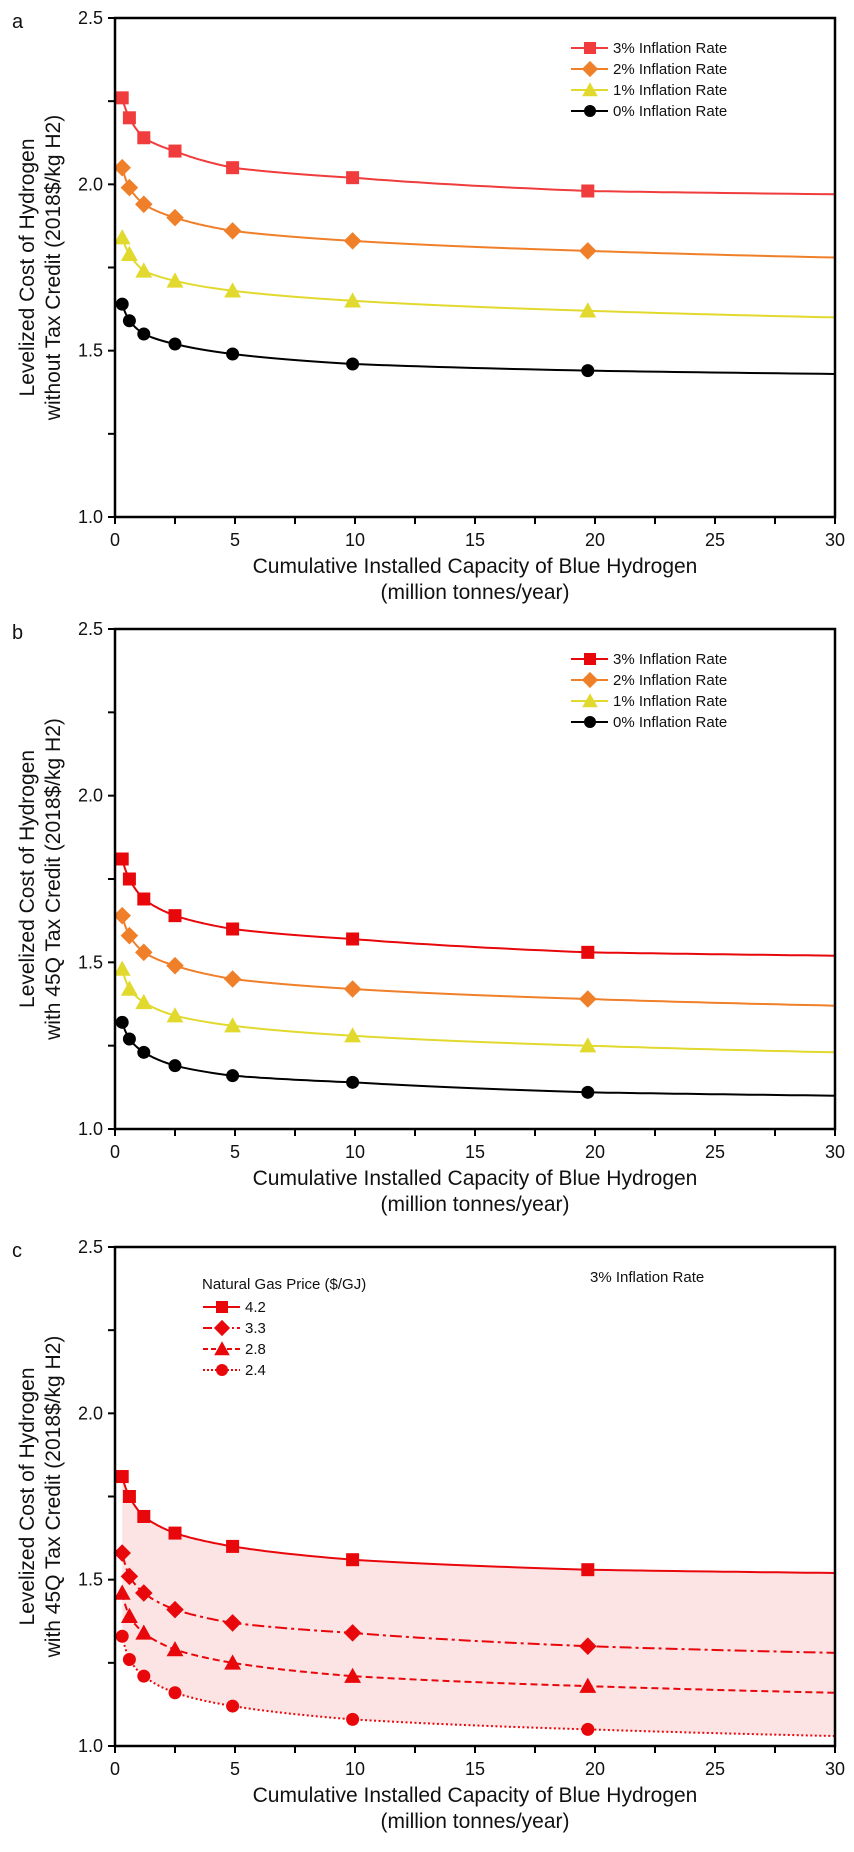 The image size is (854, 1852). I want to click on x-tick-label: 5, so click(235, 1152).